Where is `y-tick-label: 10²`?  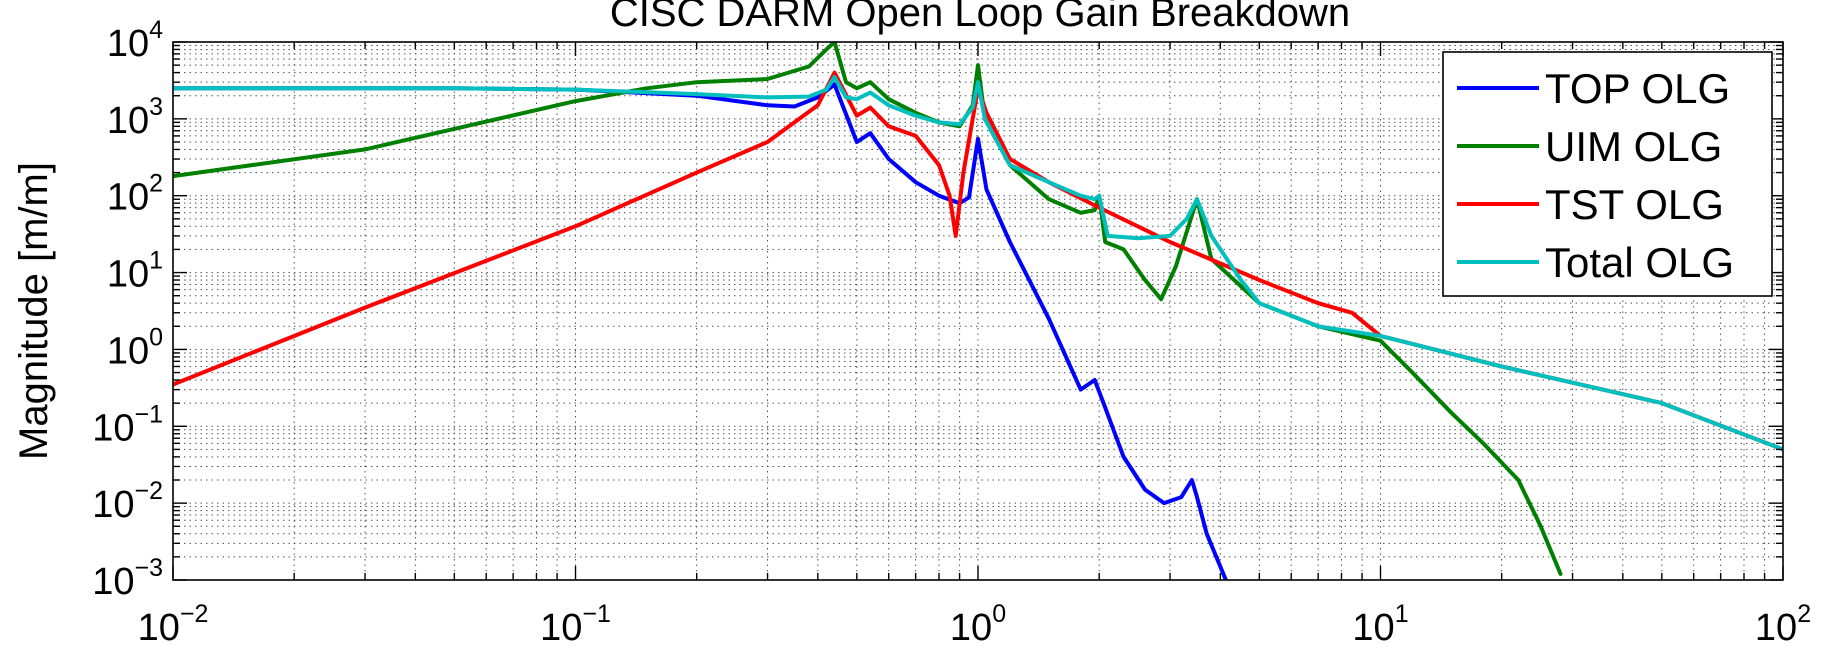
y-tick-label: 10² is located at coordinates (135, 194).